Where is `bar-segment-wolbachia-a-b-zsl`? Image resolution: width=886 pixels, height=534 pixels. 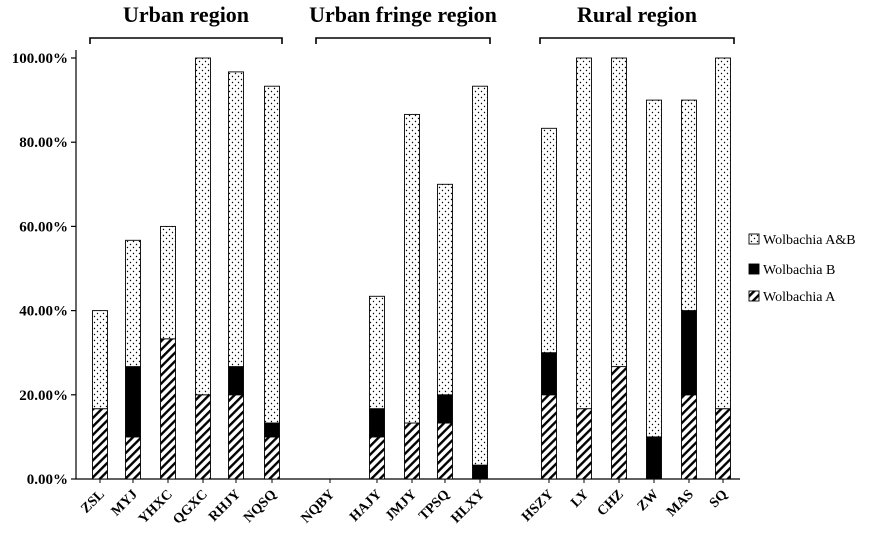 bar-segment-wolbachia-a-b-zsl is located at coordinates (100, 360).